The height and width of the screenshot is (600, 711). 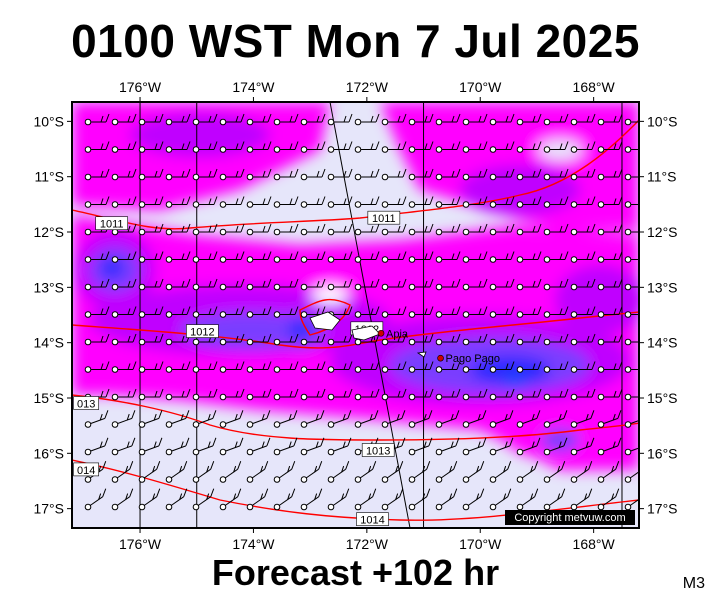 I want to click on model-label: M3, so click(x=693, y=583).